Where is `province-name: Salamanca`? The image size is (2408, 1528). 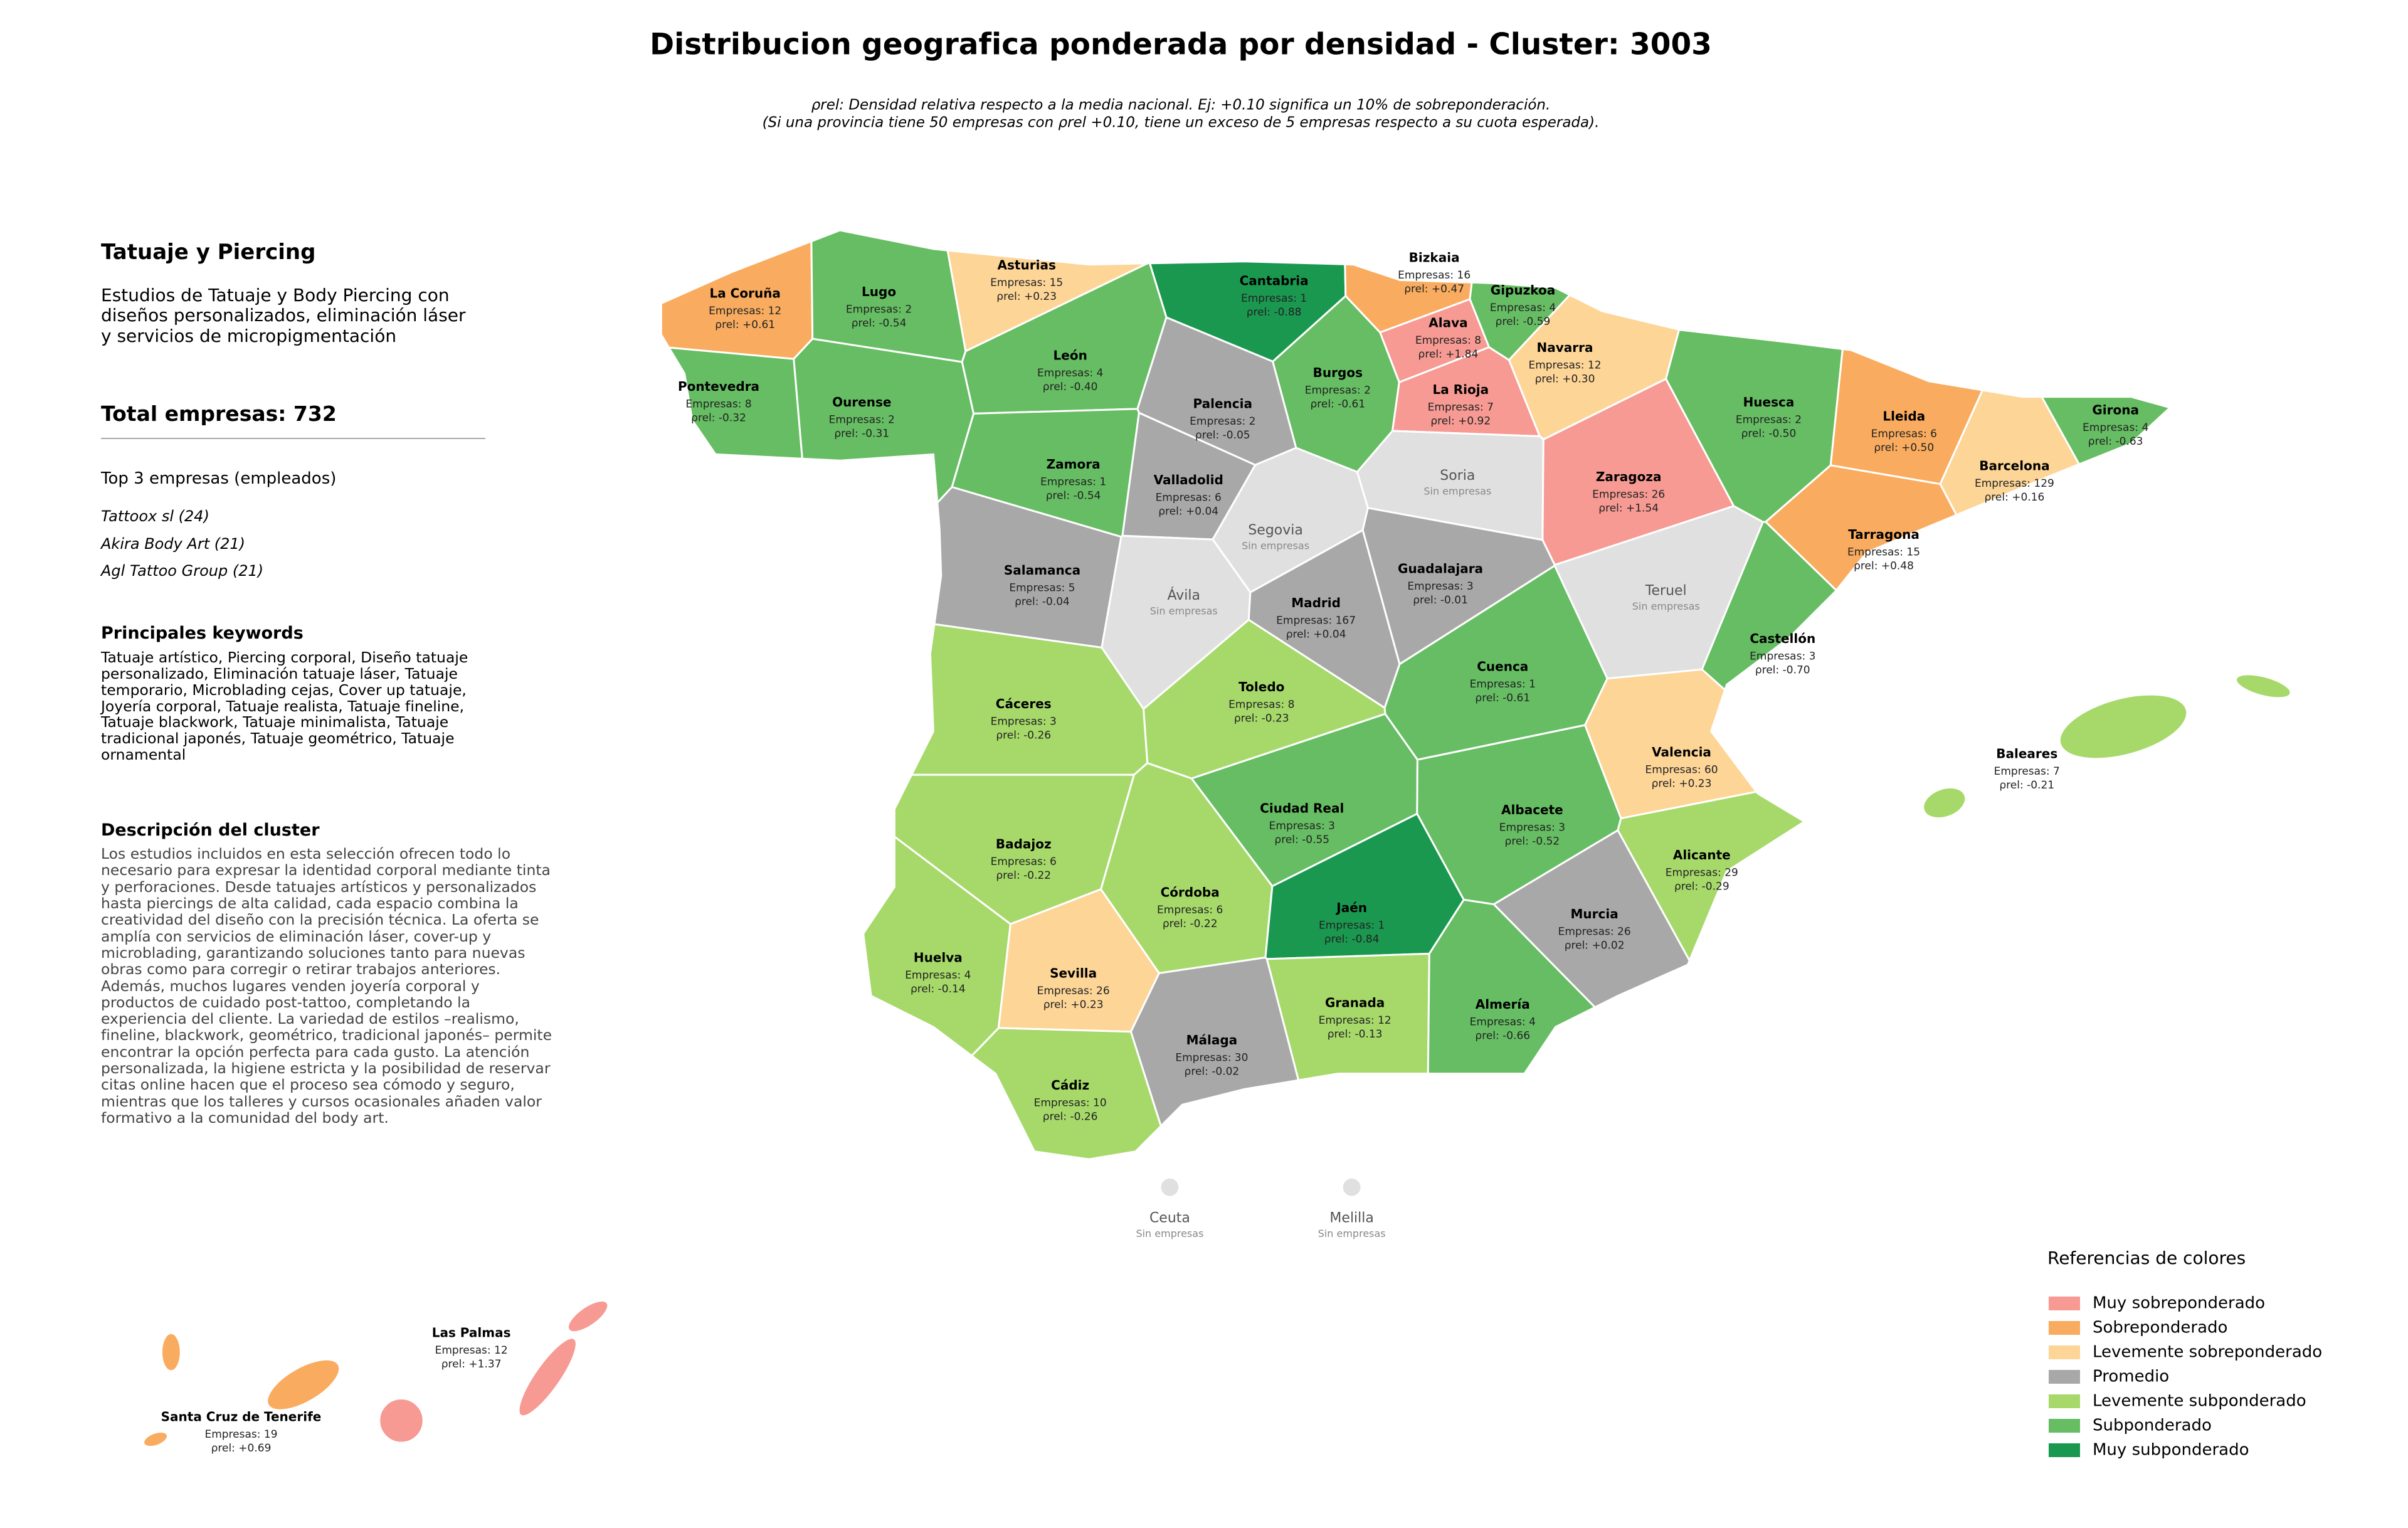
province-name: Salamanca is located at coordinates (1042, 570).